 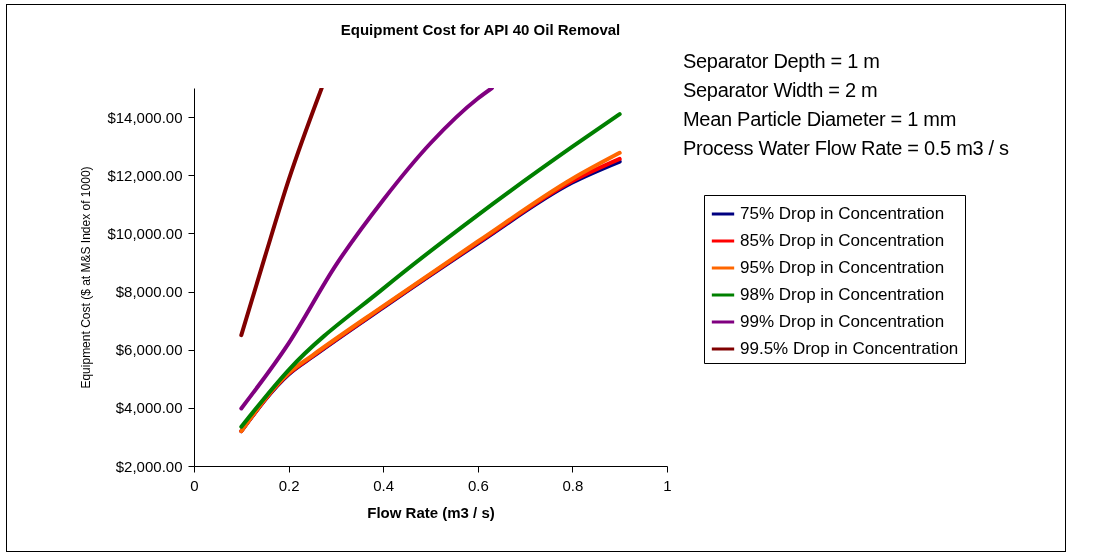 I want to click on x-tick-label: 0.8, so click(x=573, y=485).